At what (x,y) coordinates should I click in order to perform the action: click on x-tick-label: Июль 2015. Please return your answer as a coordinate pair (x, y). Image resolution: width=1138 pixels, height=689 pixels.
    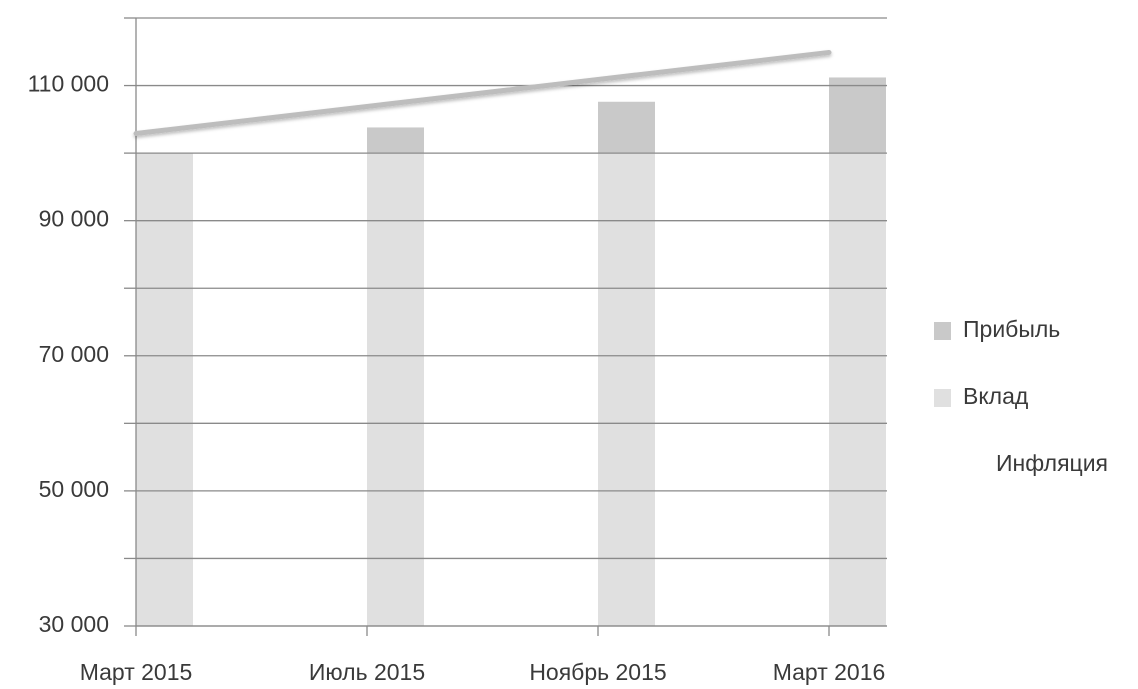
    Looking at the image, I should click on (367, 672).